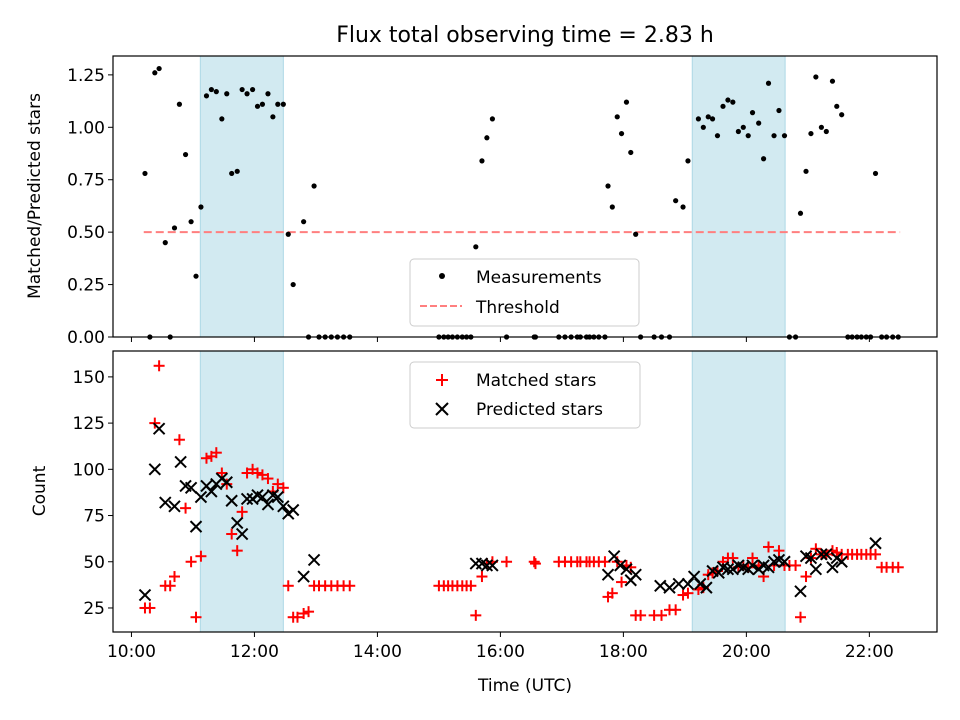 Image resolution: width=960 pixels, height=720 pixels. I want to click on bottom-y-axis-label: Count, so click(40, 490).